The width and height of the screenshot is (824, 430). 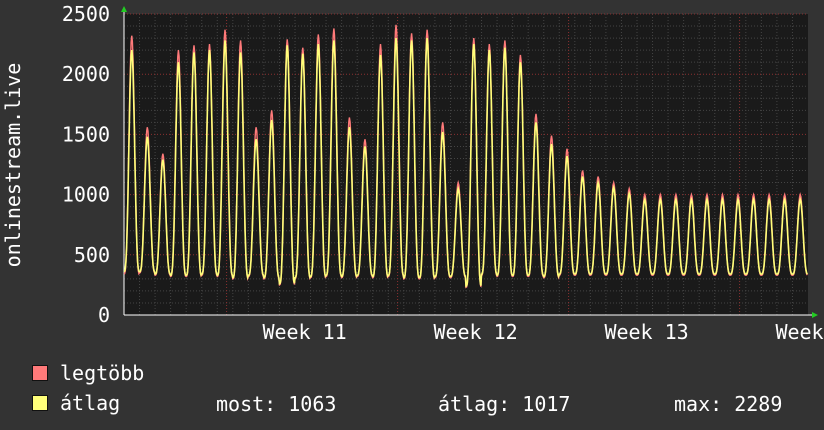 What do you see at coordinates (86, 14) in the screenshot?
I see `y-tick-label: 2500` at bounding box center [86, 14].